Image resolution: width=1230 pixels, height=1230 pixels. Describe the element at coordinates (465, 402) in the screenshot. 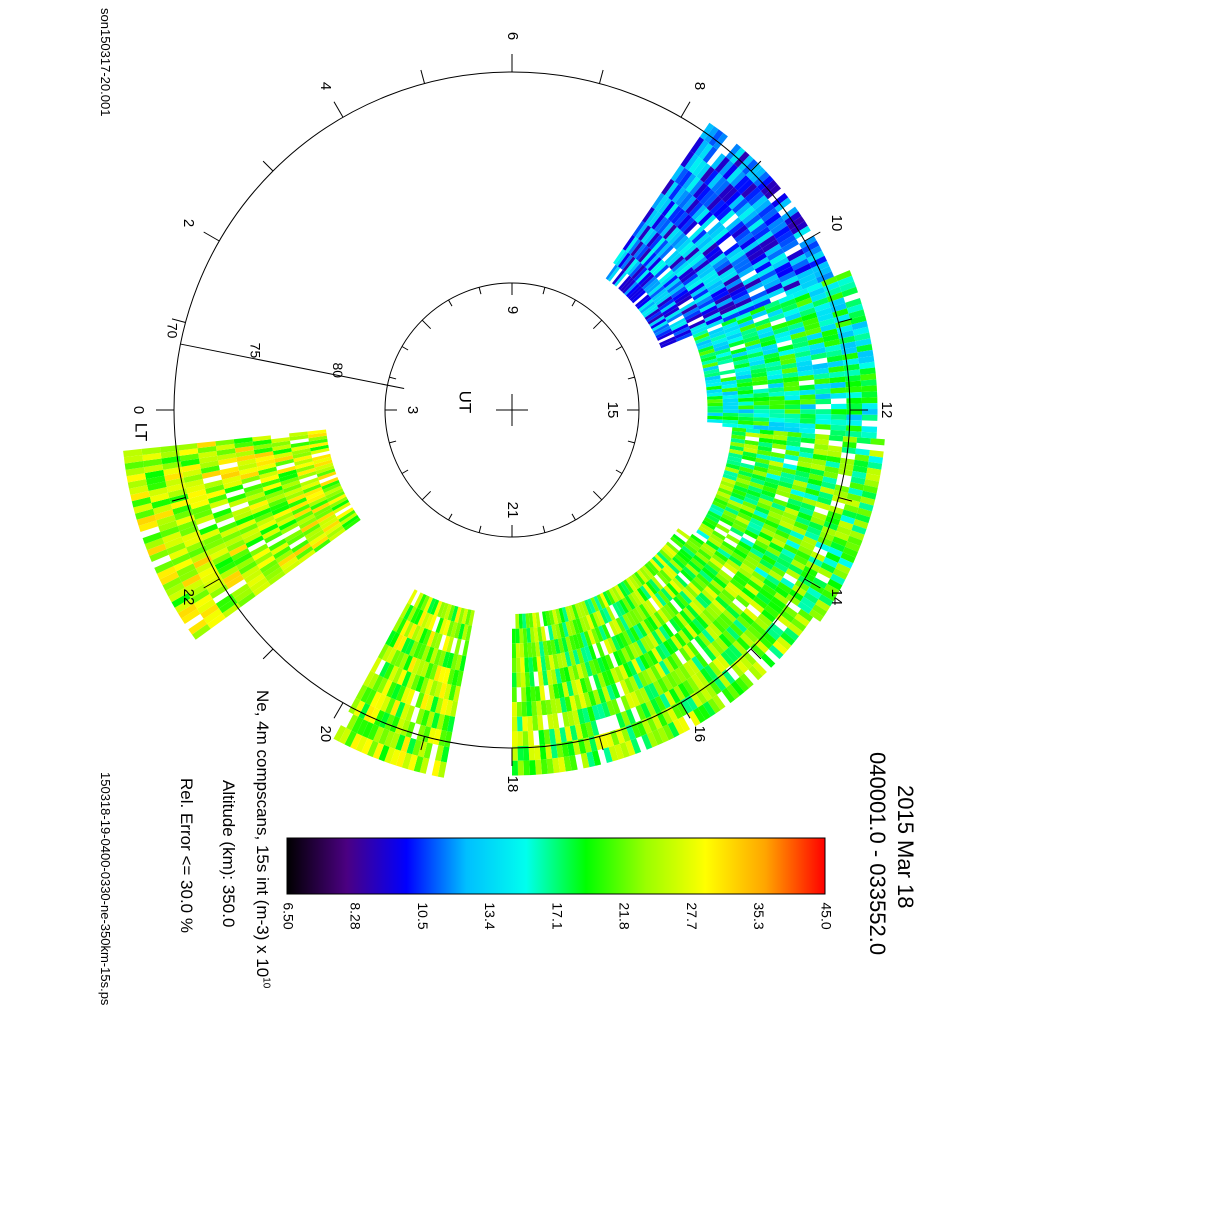

I see `ut-axis-label: UT` at that location.